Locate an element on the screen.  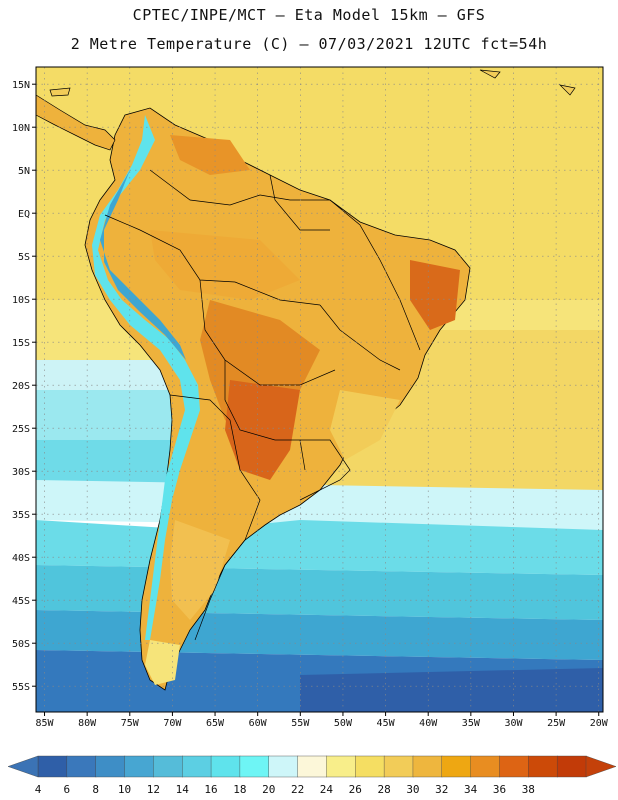
x-tick-label: 40W is located at coordinates (428, 723).